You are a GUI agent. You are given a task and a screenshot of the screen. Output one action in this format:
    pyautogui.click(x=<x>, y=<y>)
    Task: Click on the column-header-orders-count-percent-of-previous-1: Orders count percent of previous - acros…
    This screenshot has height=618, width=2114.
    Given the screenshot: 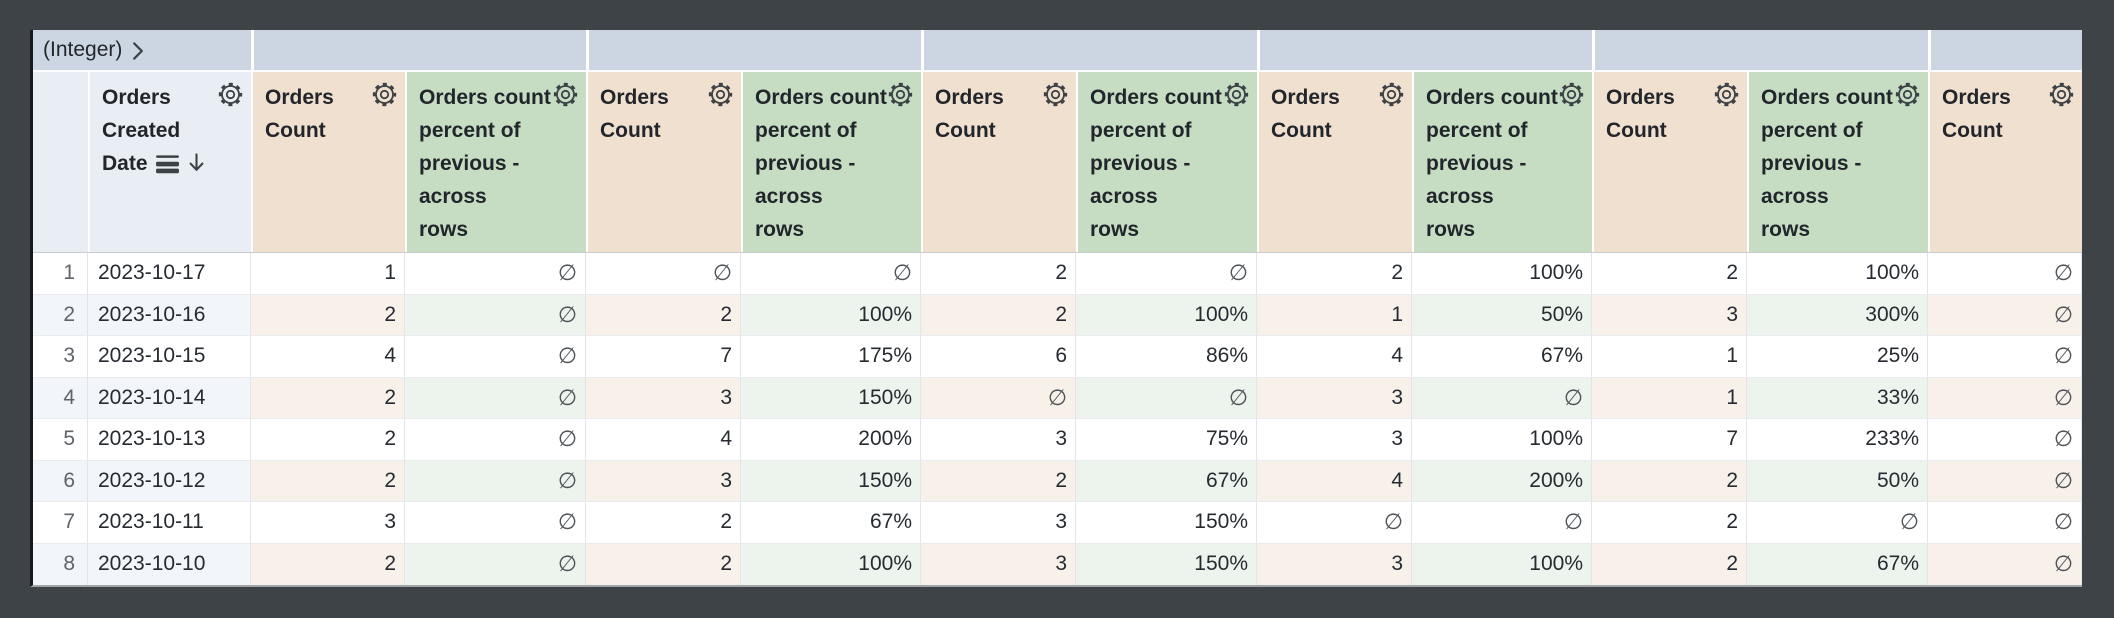 What is the action you would take?
    pyautogui.click(x=495, y=162)
    